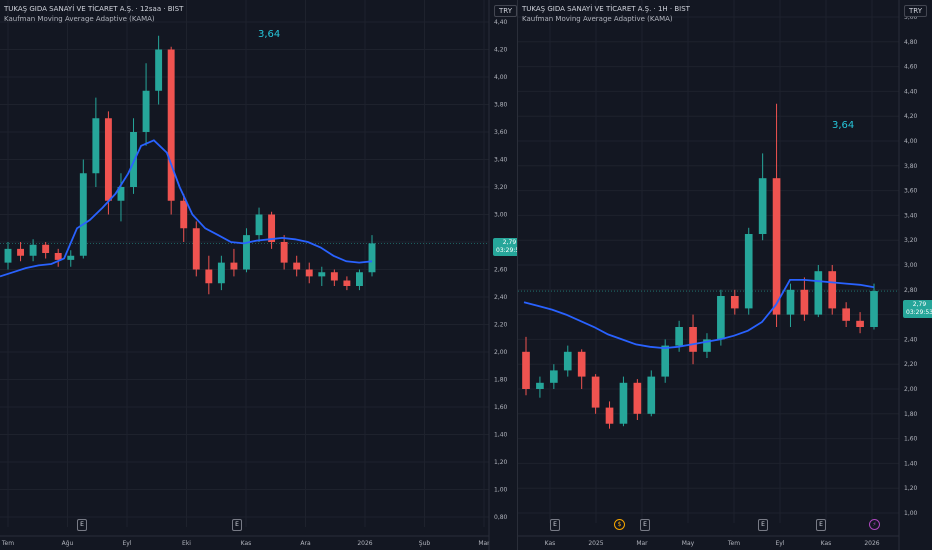  I want to click on left-price-tag: 2,79 03:29:53, so click(505, 247).